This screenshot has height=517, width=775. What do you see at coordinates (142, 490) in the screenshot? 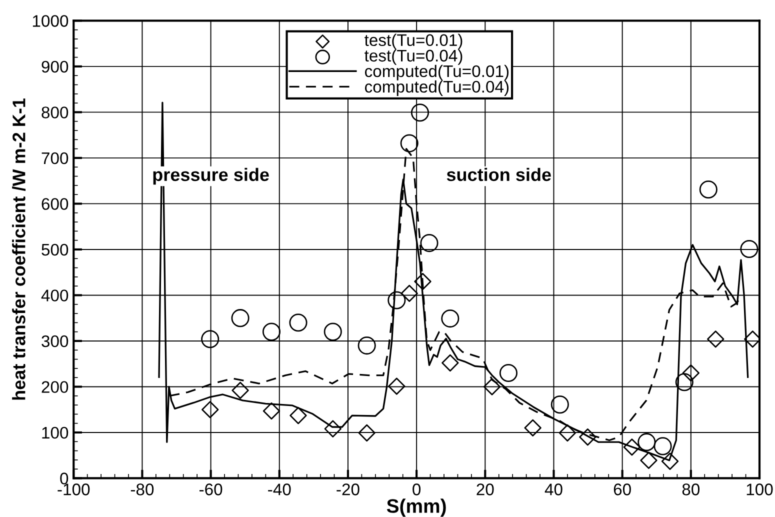
I see `x-tick-label: -80` at bounding box center [142, 490].